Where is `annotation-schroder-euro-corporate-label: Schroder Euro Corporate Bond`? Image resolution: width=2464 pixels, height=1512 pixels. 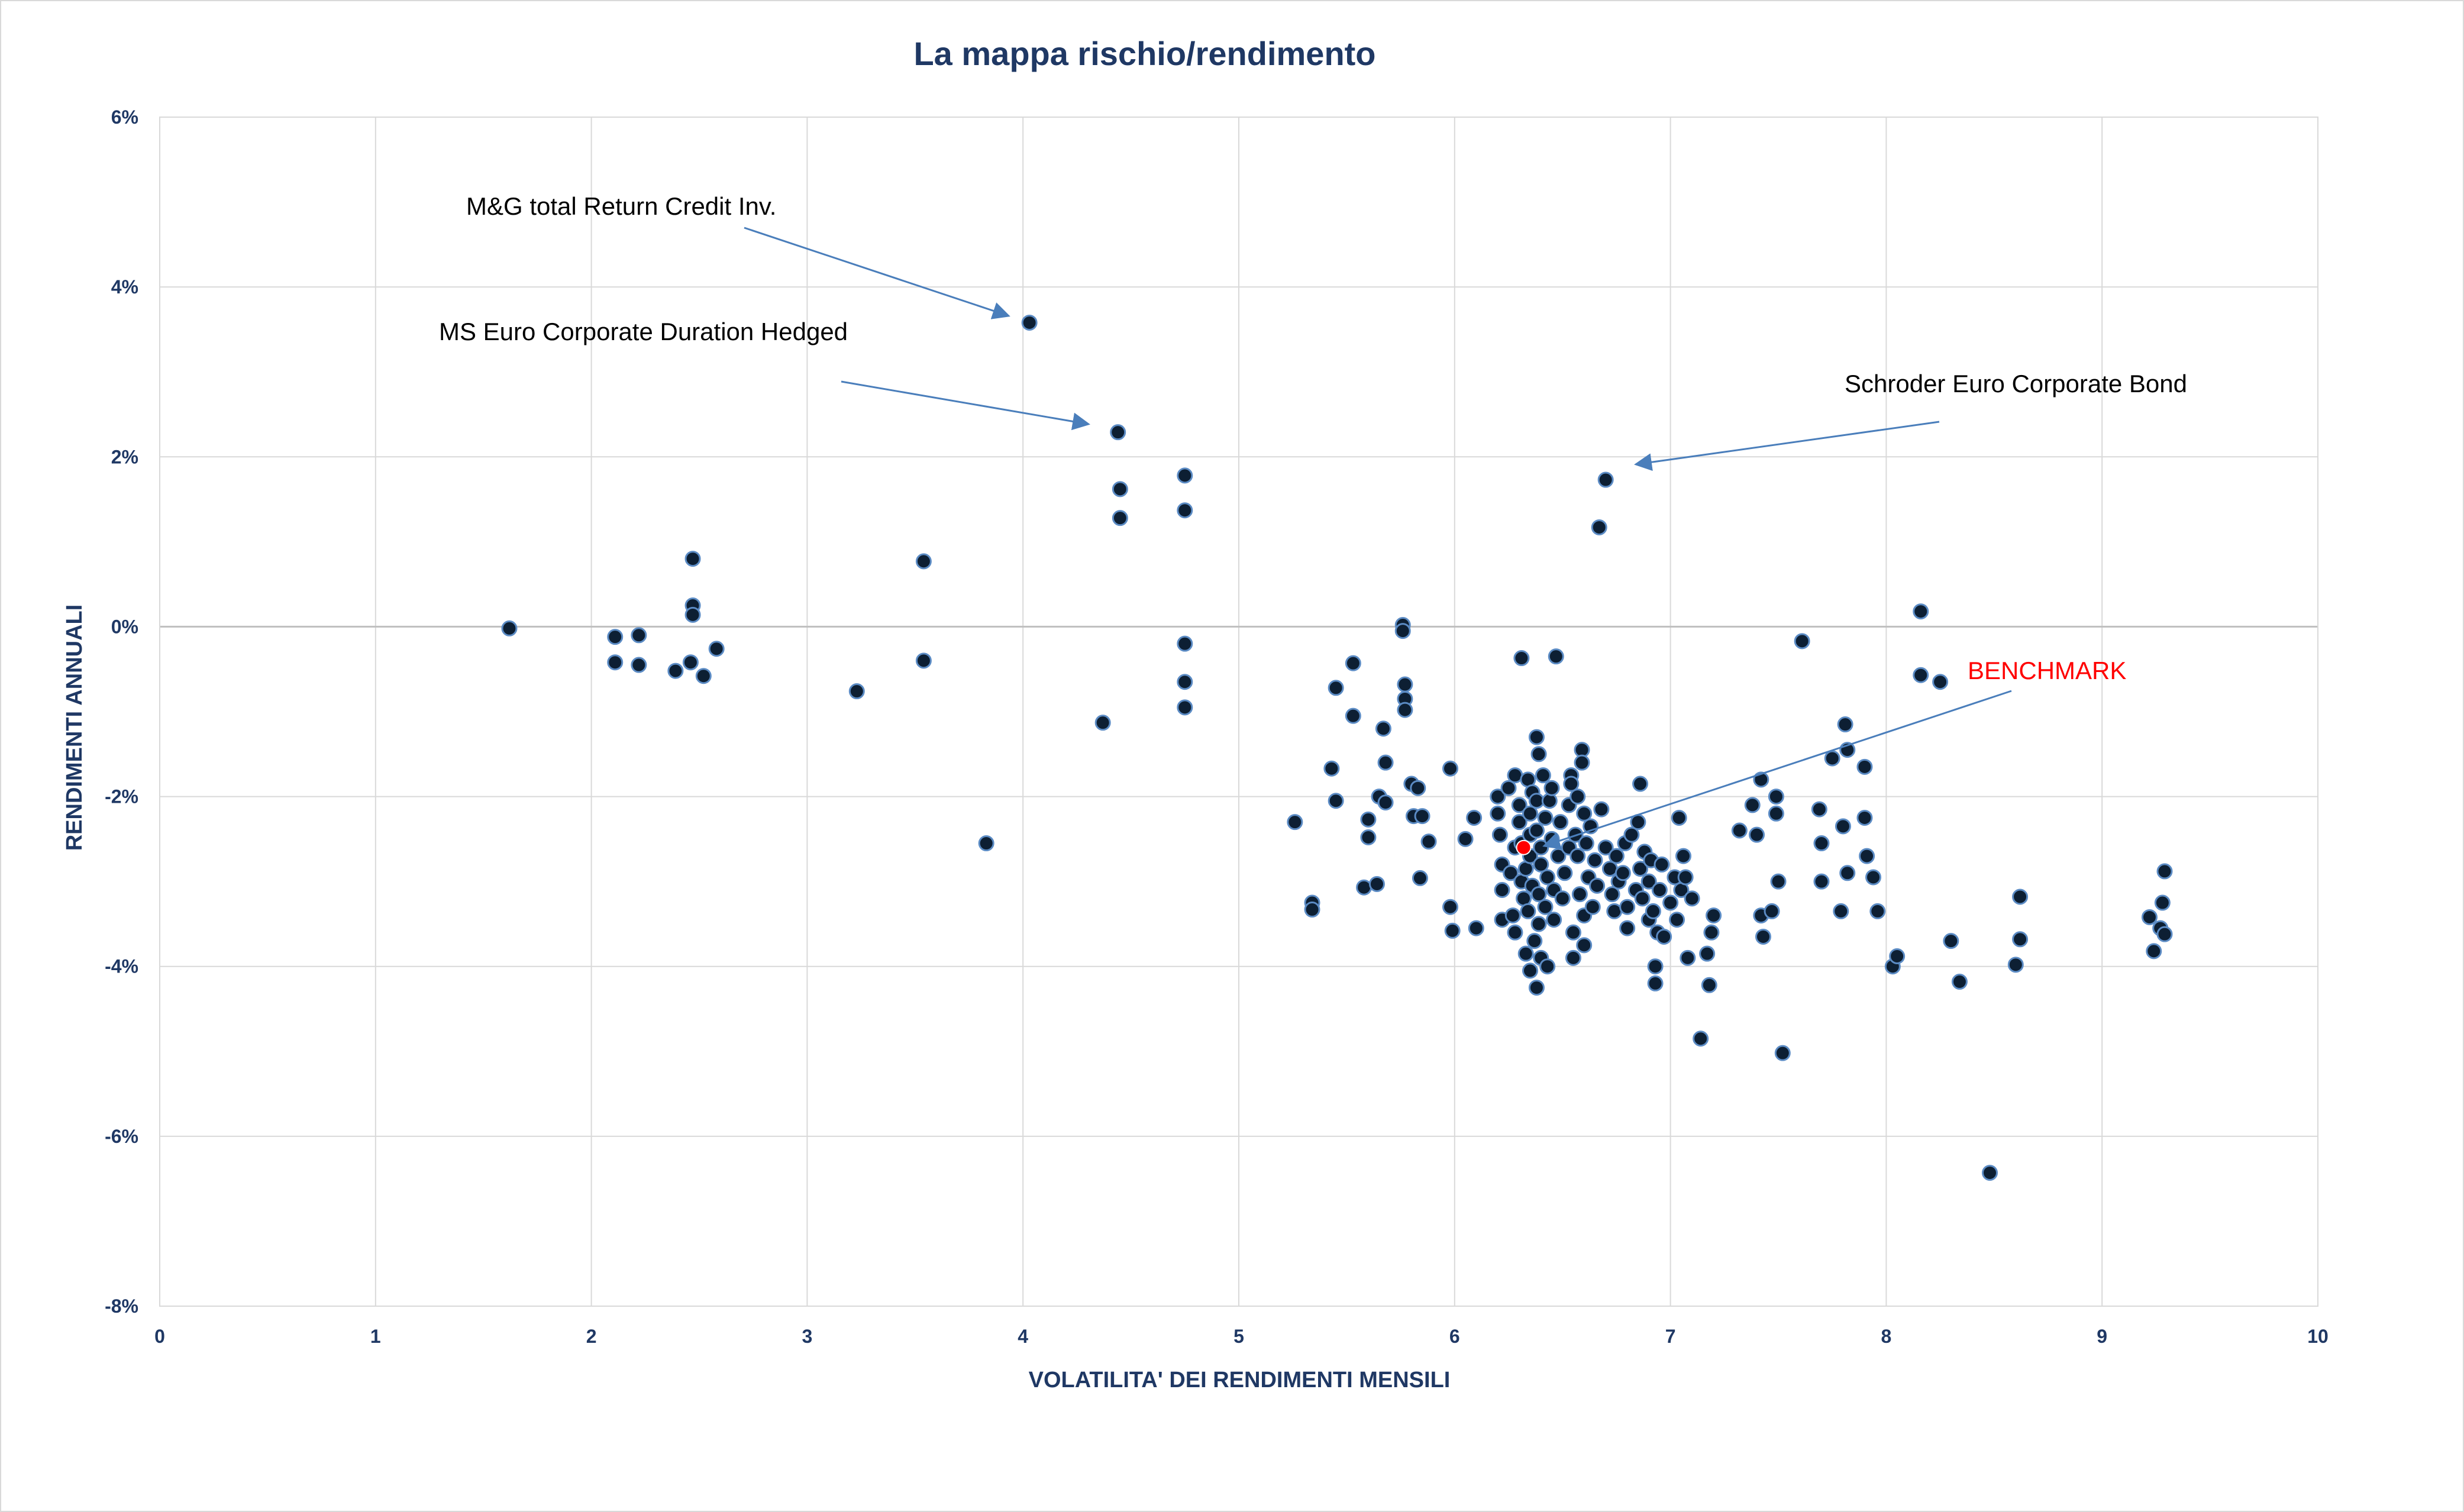
annotation-schroder-euro-corporate-label: Schroder Euro Corporate Bond is located at coordinates (2016, 384).